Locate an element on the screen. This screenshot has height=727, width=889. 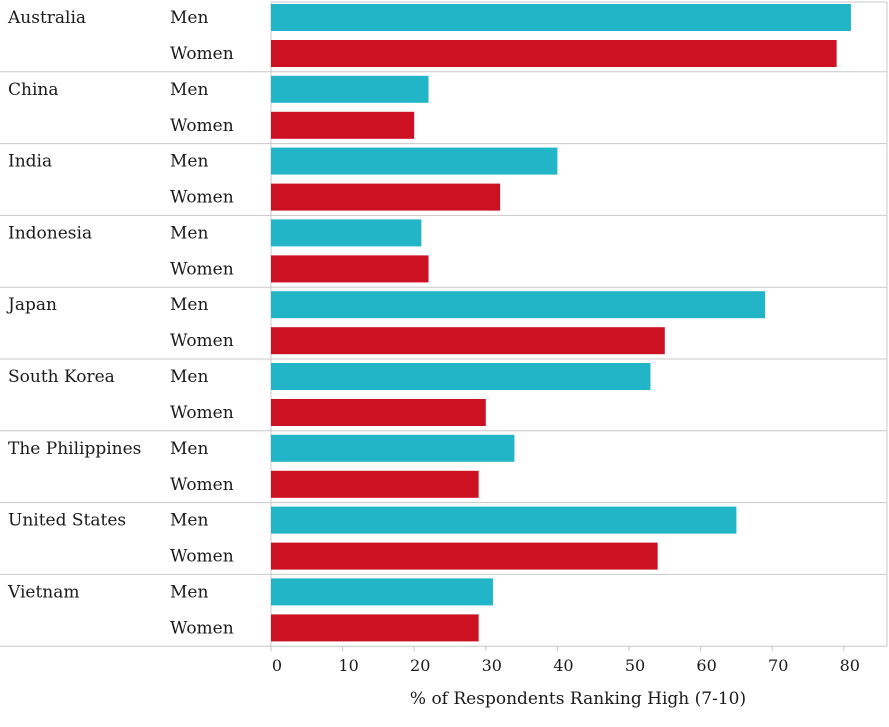
x-tick-label-60: 60 is located at coordinates (706, 665).